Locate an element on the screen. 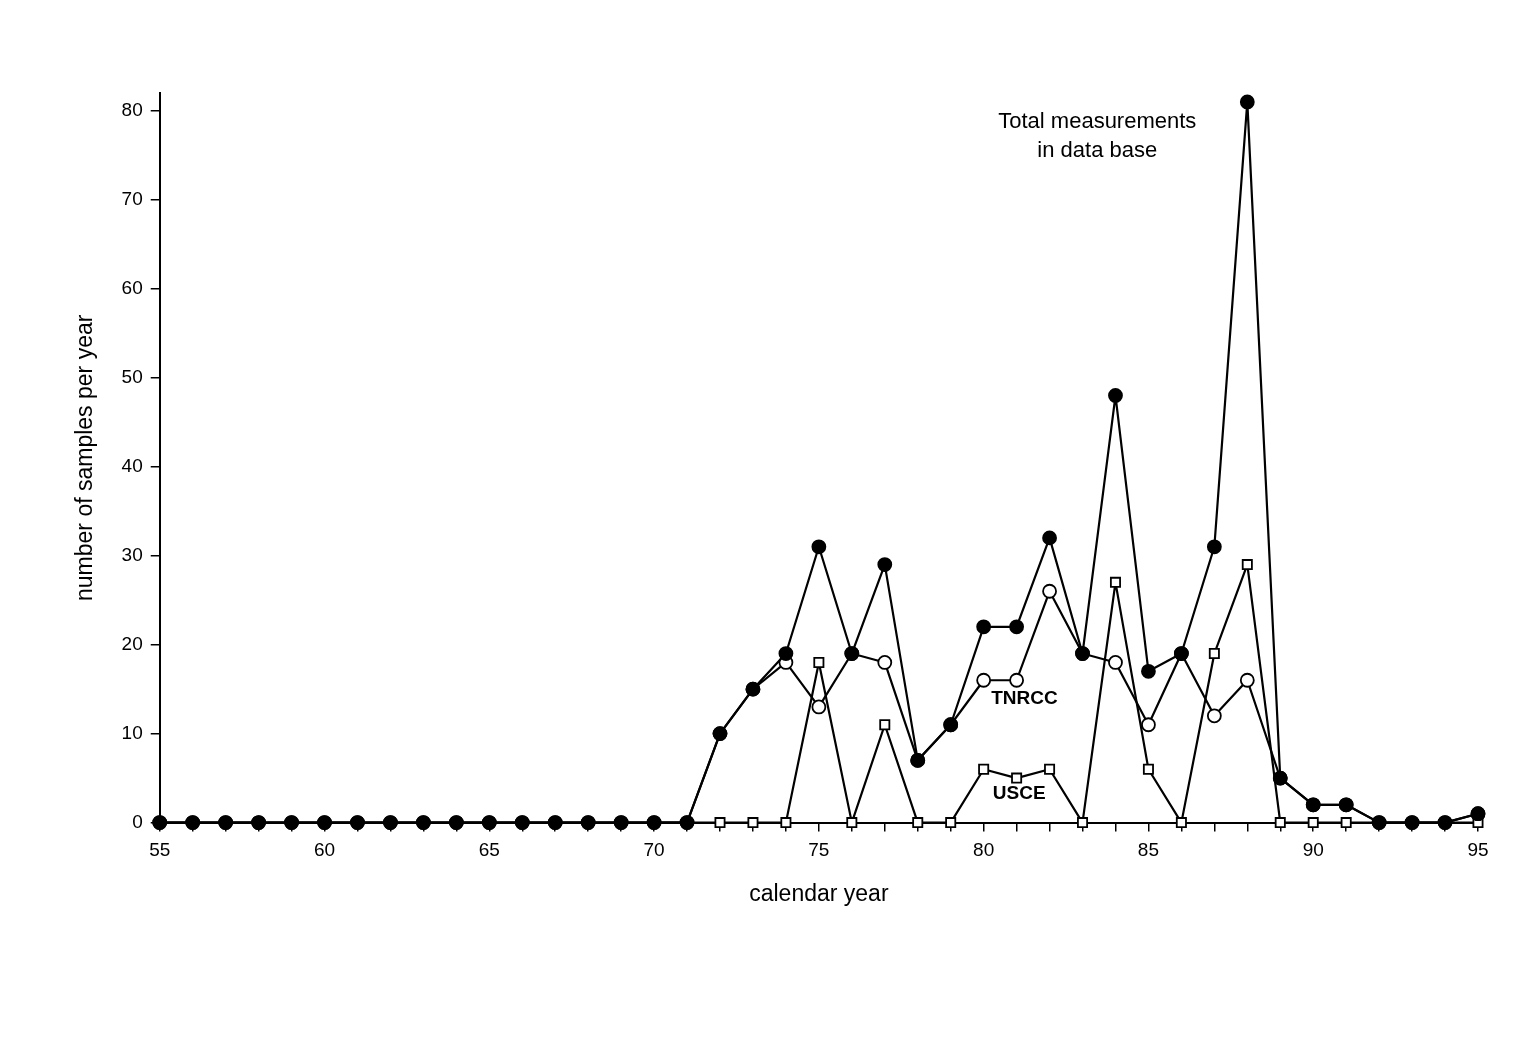  text: Total measurements in data base is located at coordinates (1097, 135).